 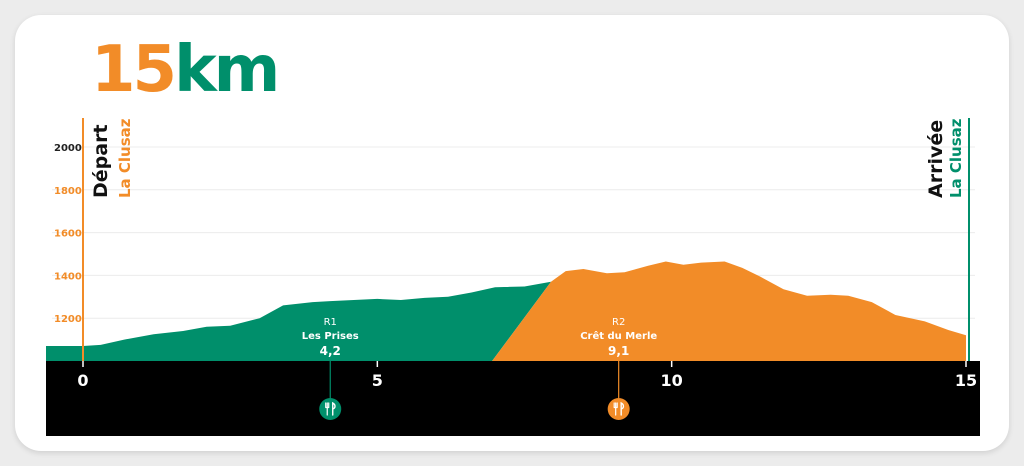 What do you see at coordinates (672, 380) in the screenshot?
I see `x-tick-label: 10` at bounding box center [672, 380].